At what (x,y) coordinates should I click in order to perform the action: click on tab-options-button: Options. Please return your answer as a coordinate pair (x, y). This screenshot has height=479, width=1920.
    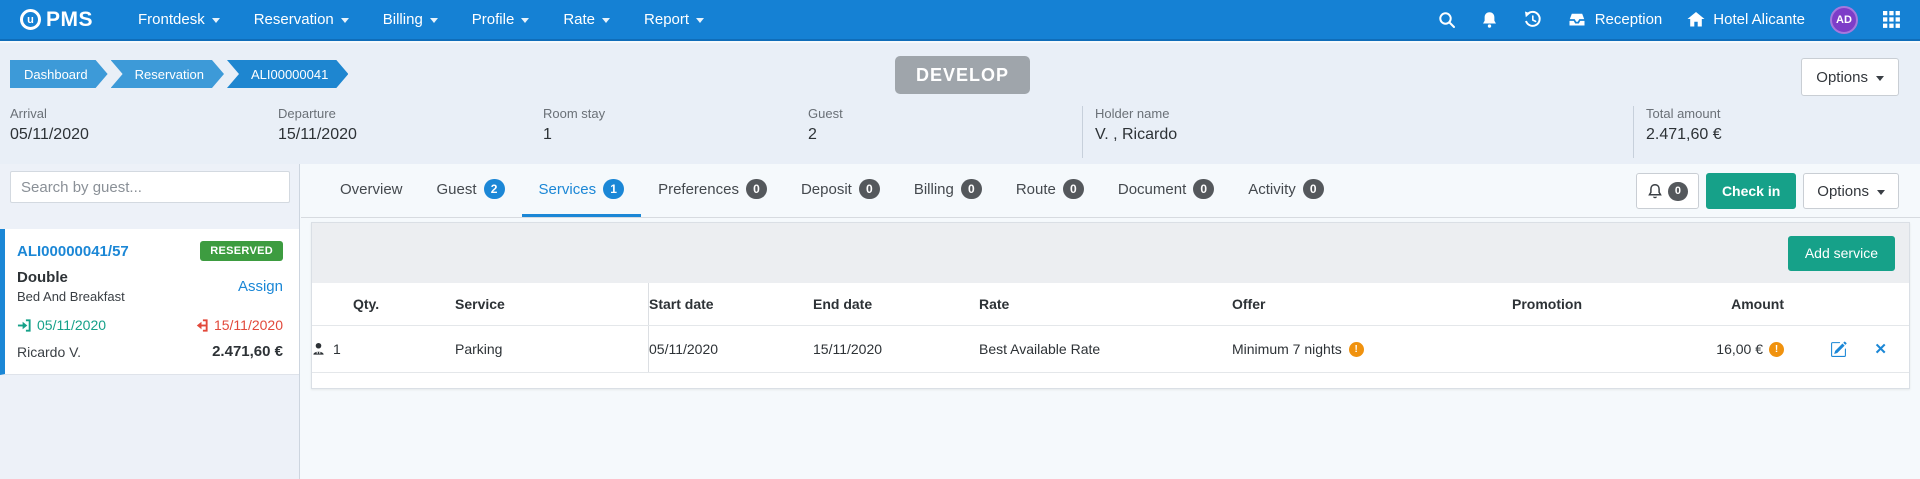
    Looking at the image, I should click on (1851, 191).